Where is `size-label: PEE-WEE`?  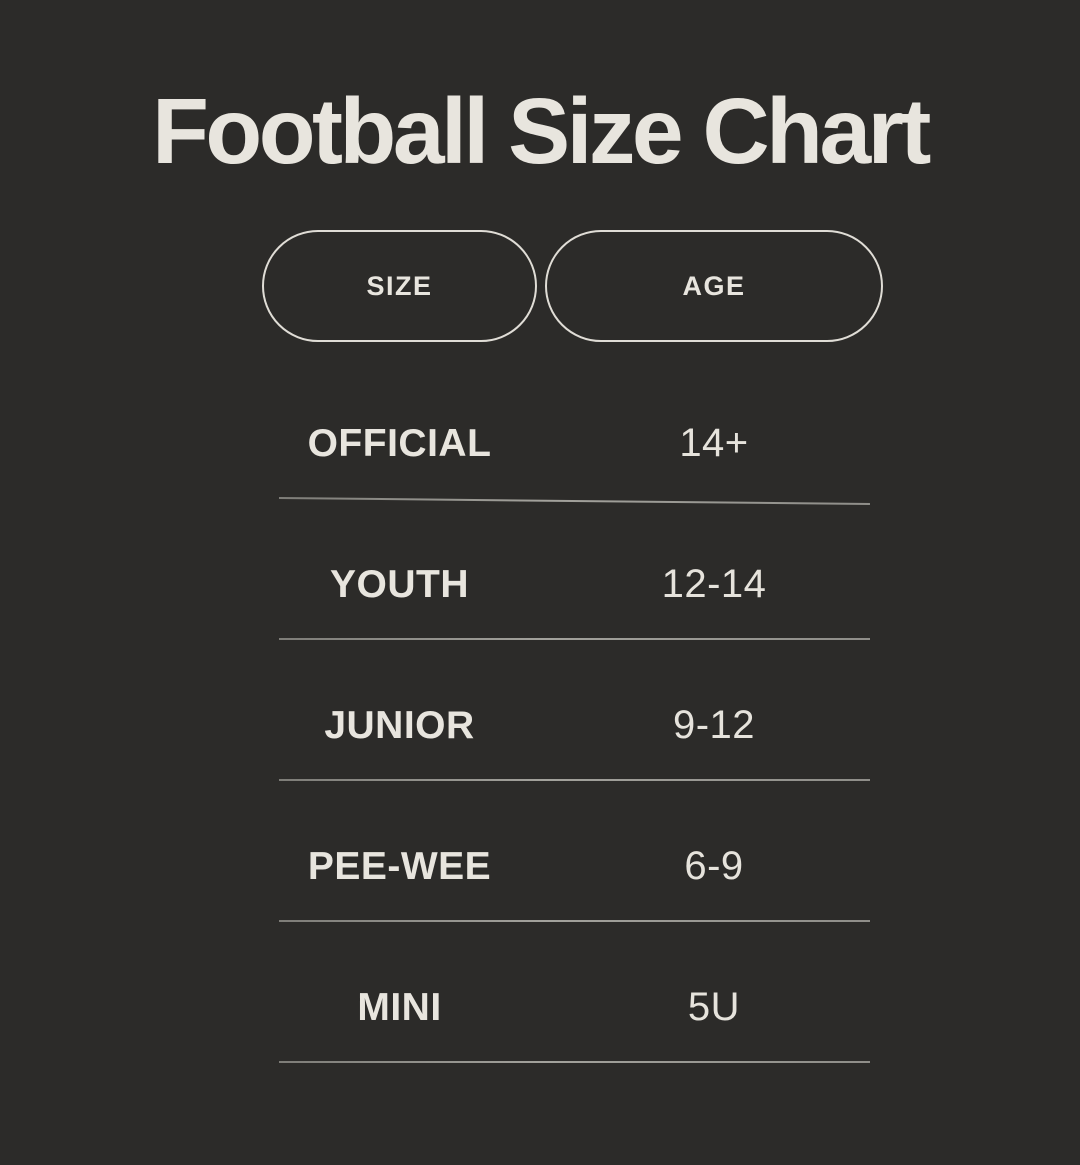 size-label: PEE-WEE is located at coordinates (399, 866).